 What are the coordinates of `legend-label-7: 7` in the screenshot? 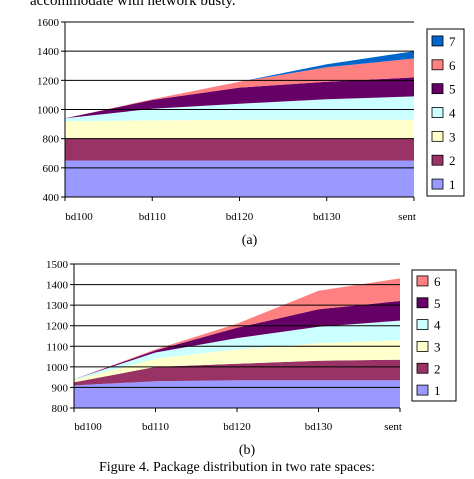 It's located at (452, 41).